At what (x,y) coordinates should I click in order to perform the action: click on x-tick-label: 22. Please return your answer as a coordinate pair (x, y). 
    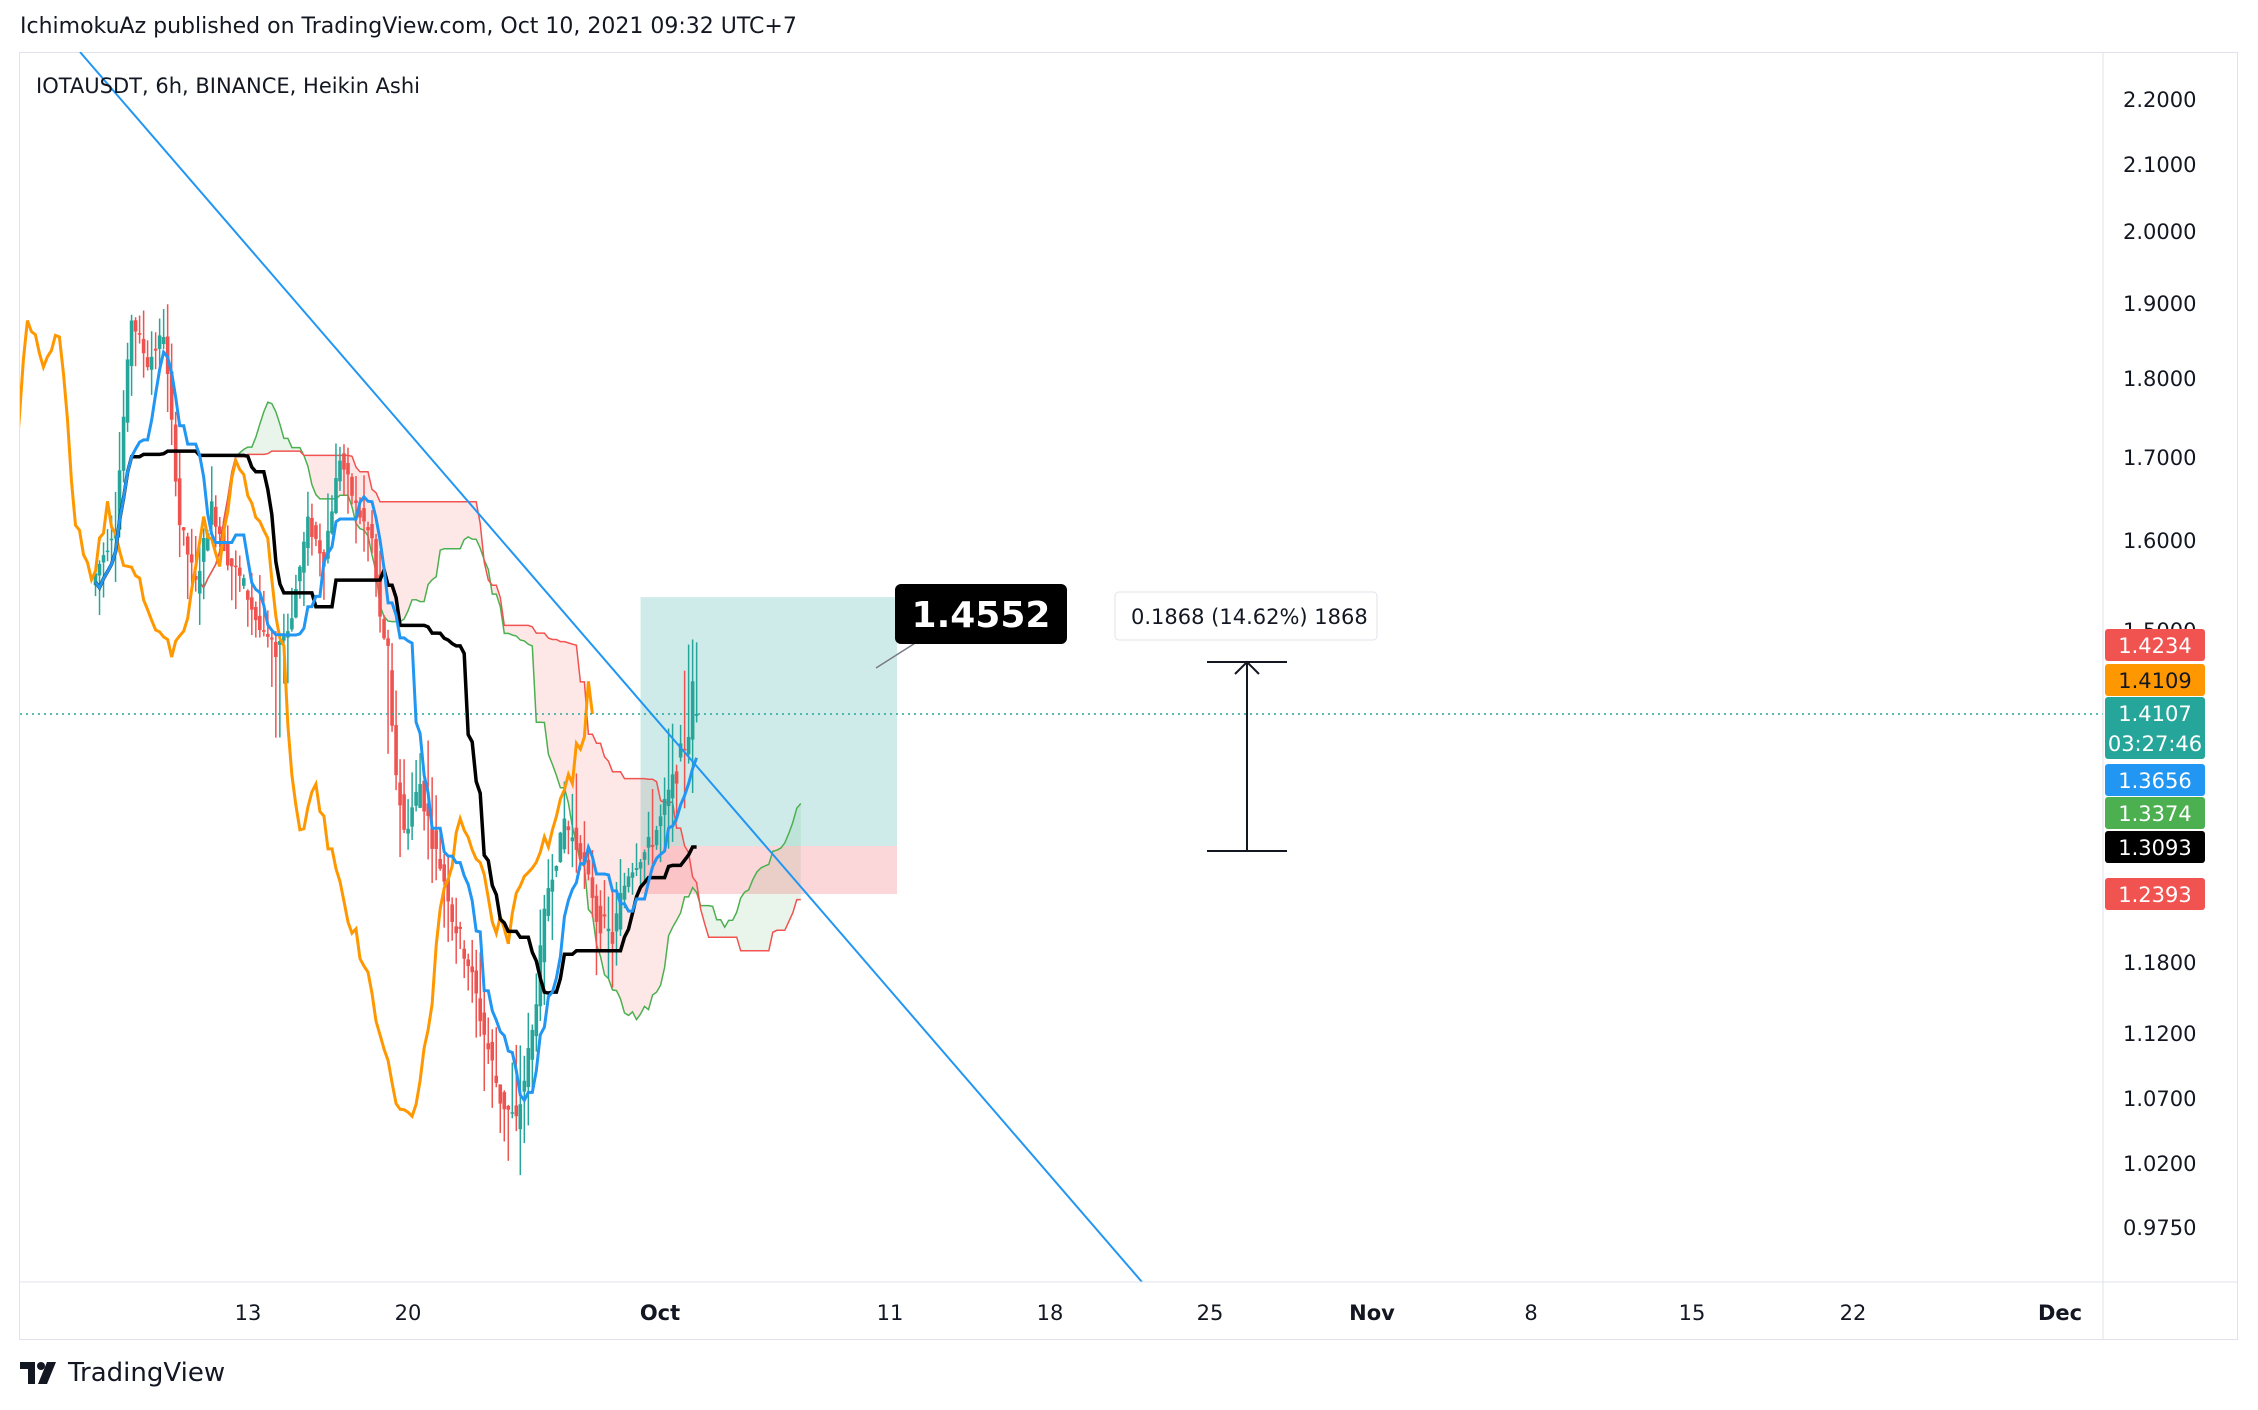
    Looking at the image, I should click on (1853, 1313).